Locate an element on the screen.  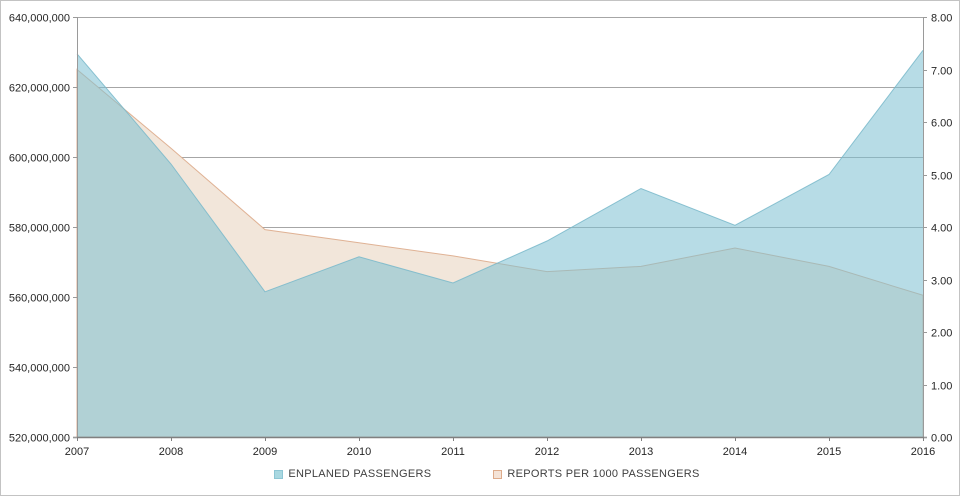
right-axis-tick-label: 2.00 is located at coordinates (941, 334).